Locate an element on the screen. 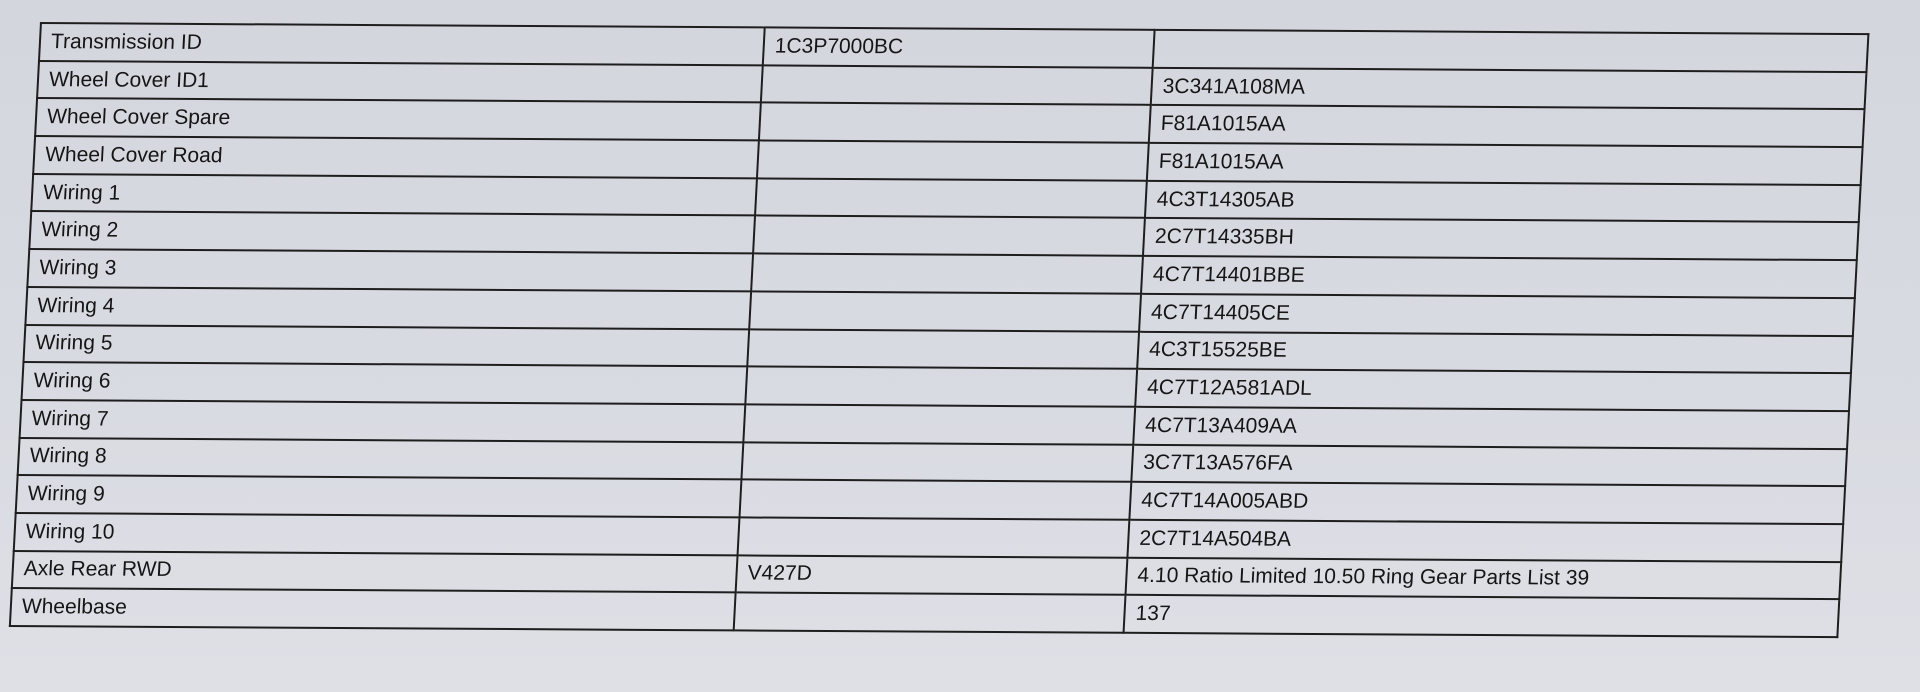 This screenshot has width=1920, height=692. row-value-col3: 137 is located at coordinates (1481, 616).